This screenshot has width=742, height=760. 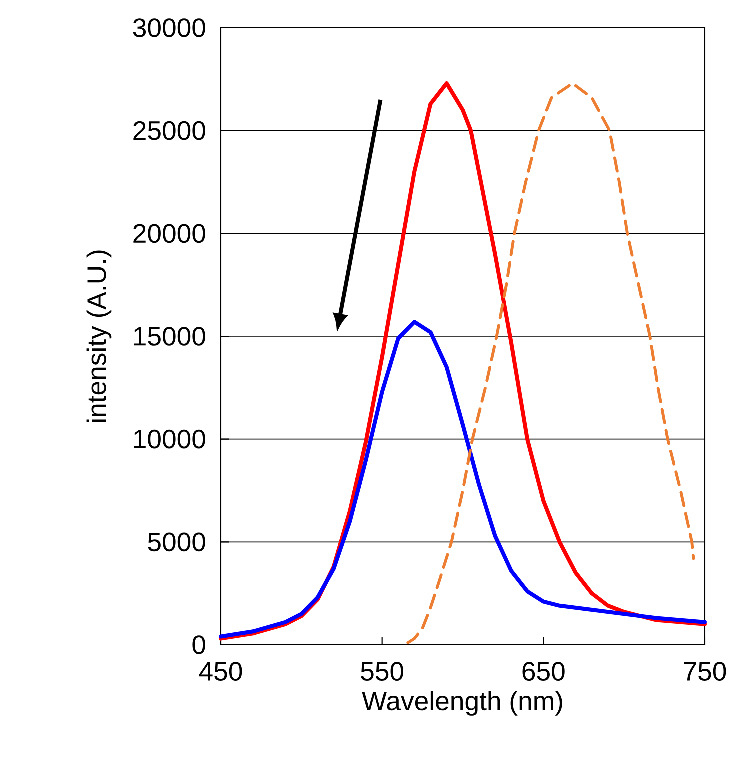 What do you see at coordinates (382, 672) in the screenshot?
I see `x-tick-label: 550` at bounding box center [382, 672].